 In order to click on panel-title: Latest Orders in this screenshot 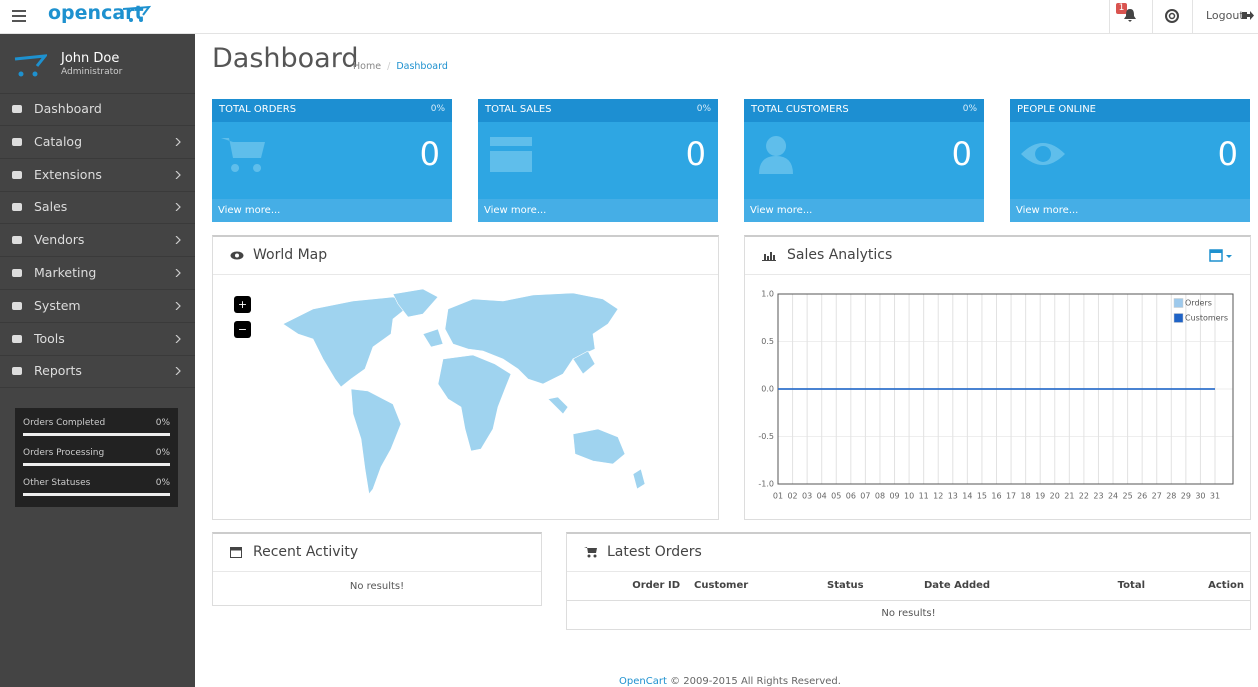, I will do `click(654, 552)`.